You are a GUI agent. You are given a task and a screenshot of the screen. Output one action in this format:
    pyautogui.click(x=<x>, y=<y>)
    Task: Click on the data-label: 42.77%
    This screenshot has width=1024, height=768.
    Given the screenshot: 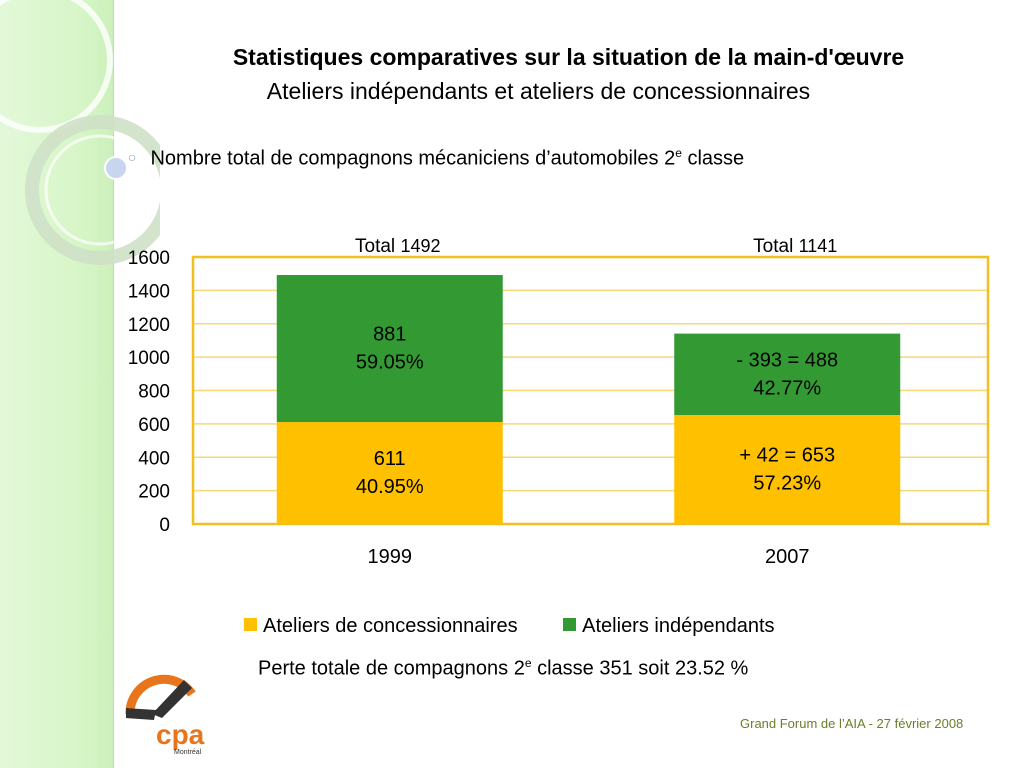 What is the action you would take?
    pyautogui.click(x=787, y=388)
    